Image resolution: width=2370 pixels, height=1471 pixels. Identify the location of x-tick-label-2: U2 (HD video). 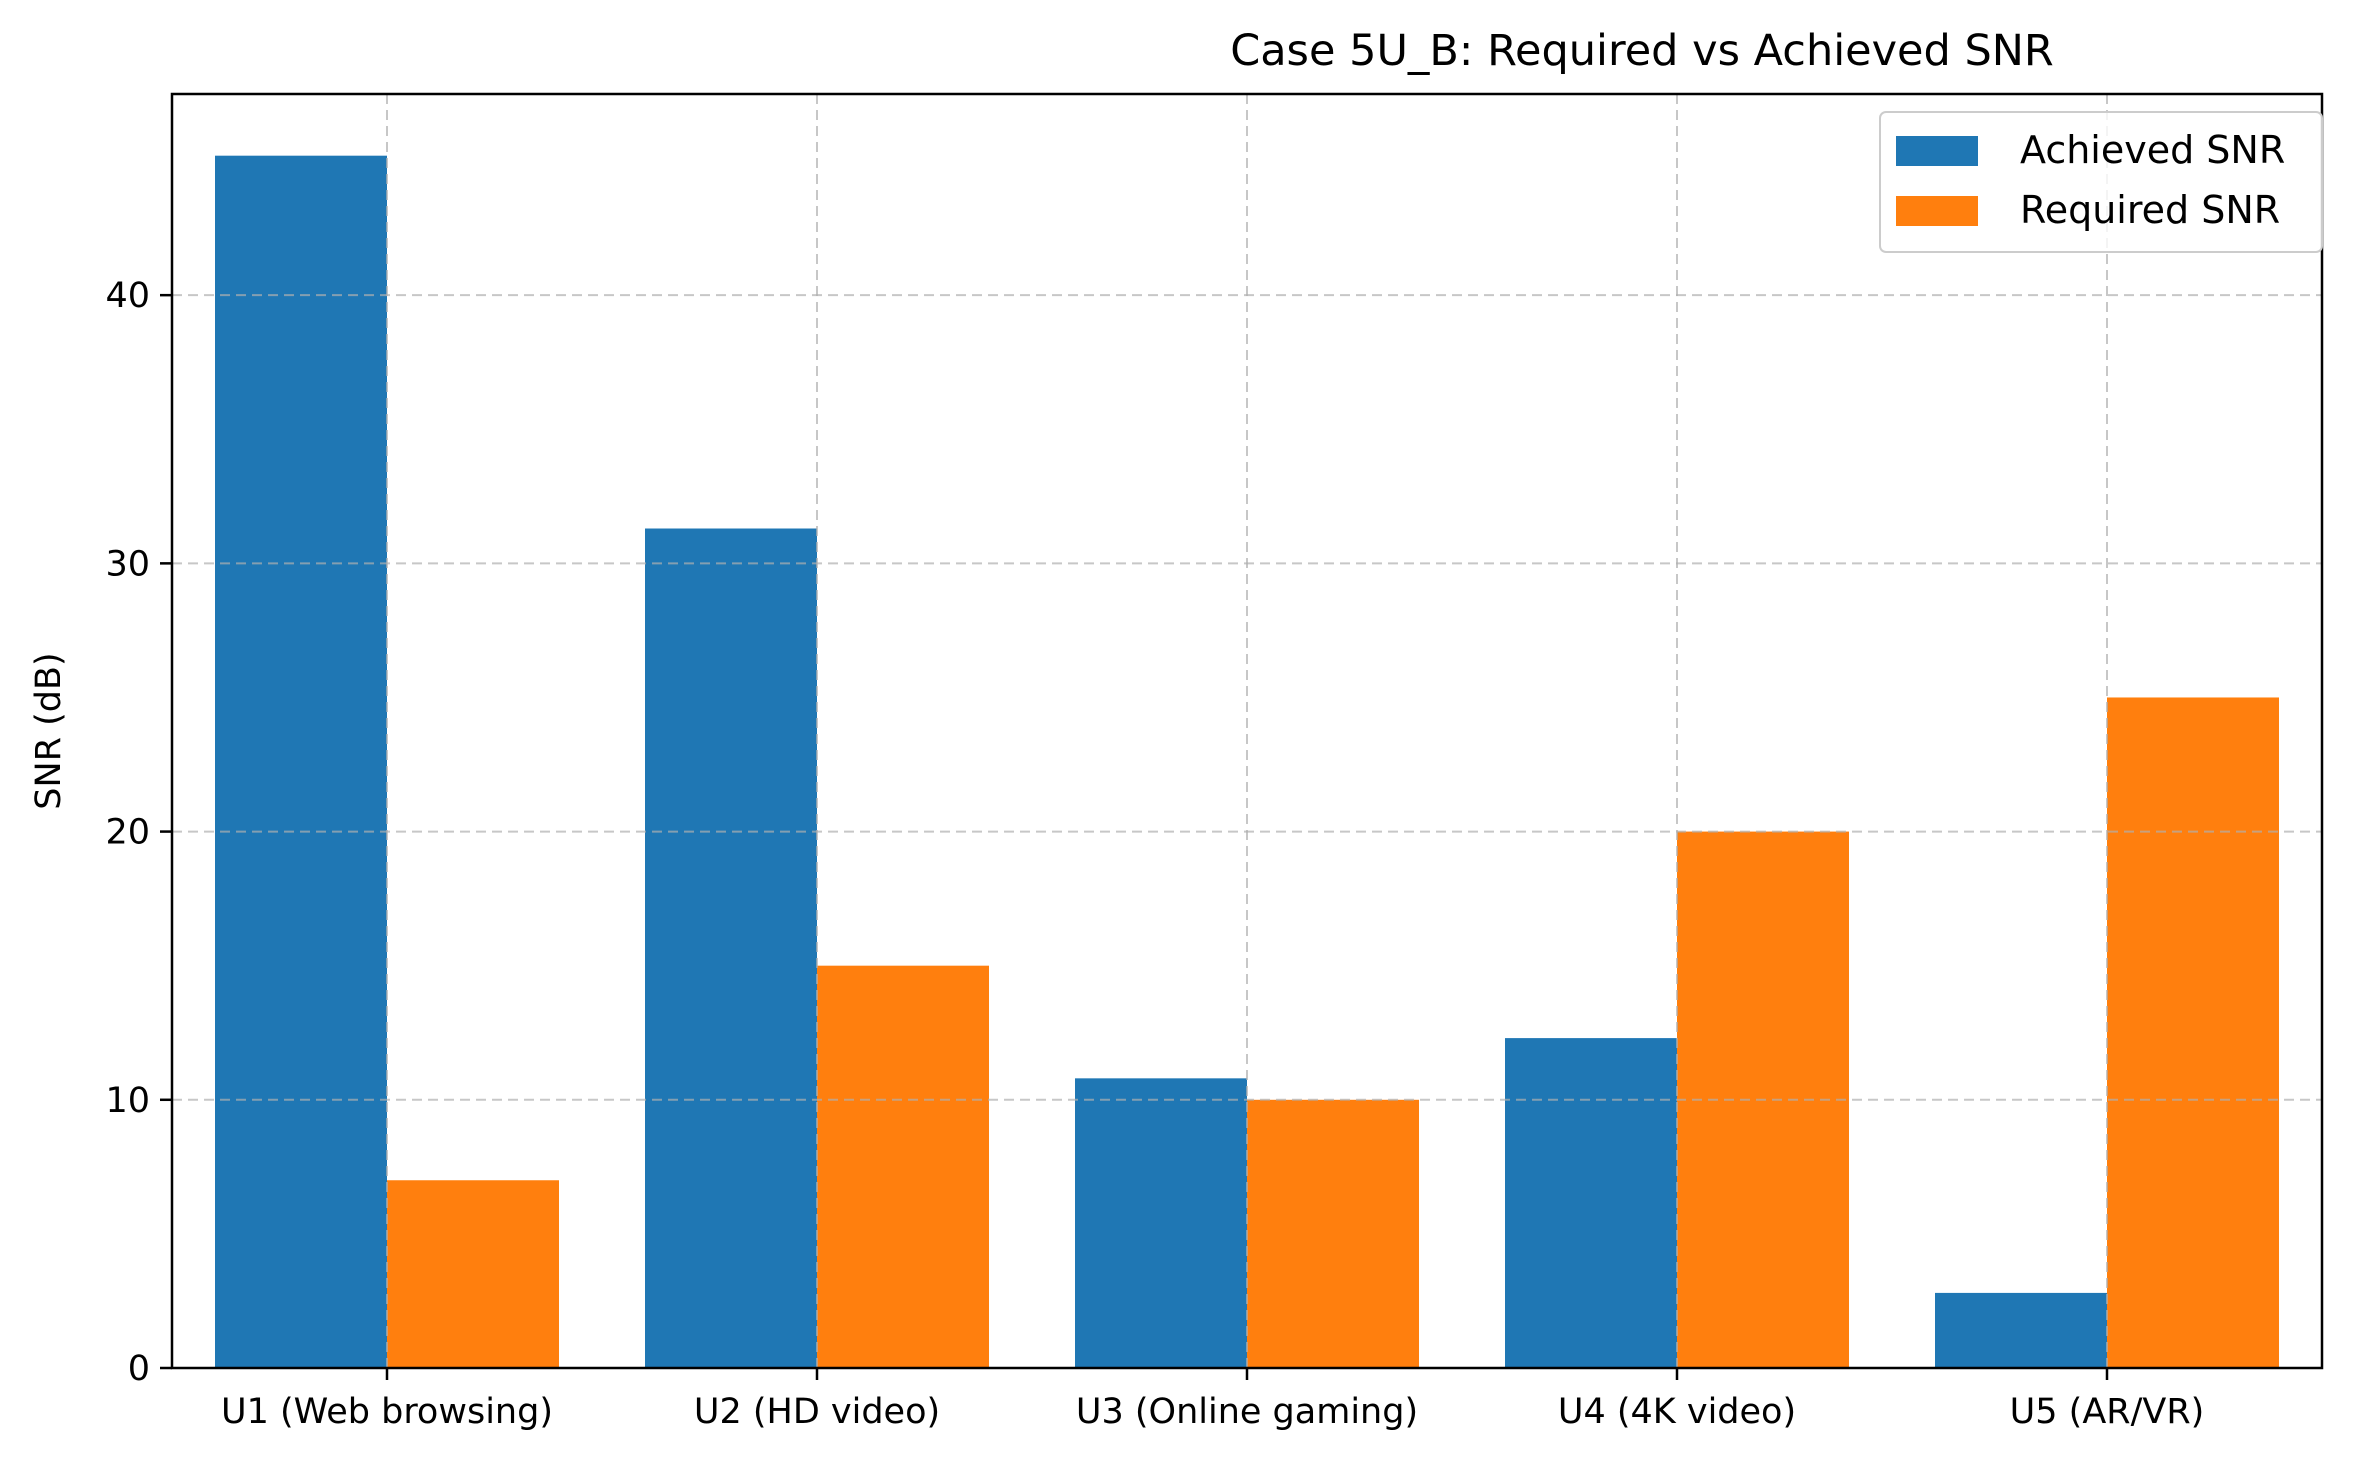
(817, 1412).